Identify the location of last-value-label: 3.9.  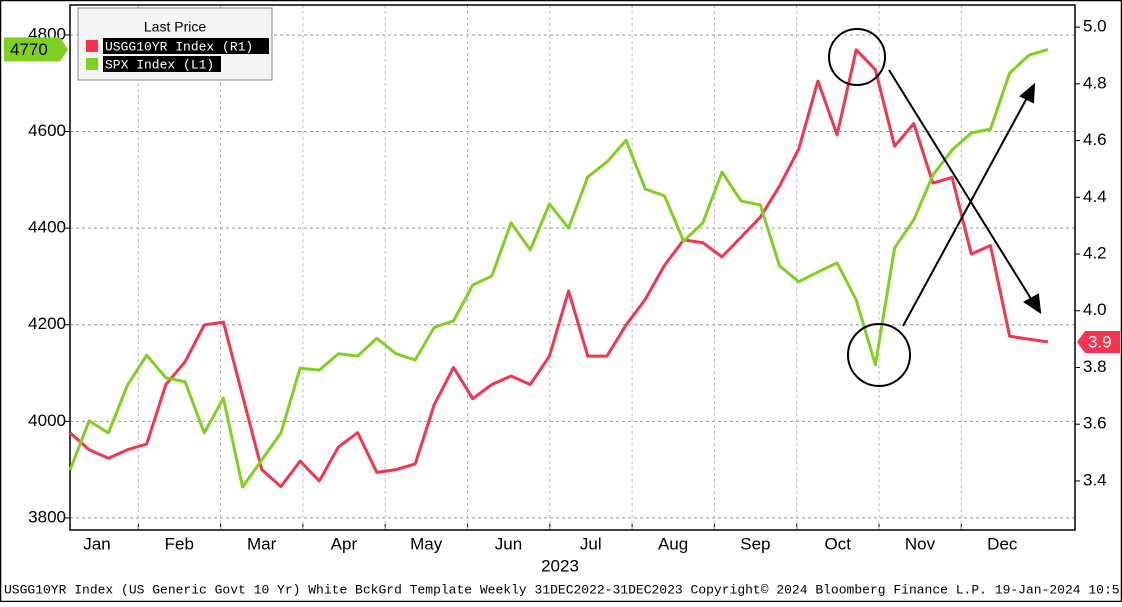
(1100, 341).